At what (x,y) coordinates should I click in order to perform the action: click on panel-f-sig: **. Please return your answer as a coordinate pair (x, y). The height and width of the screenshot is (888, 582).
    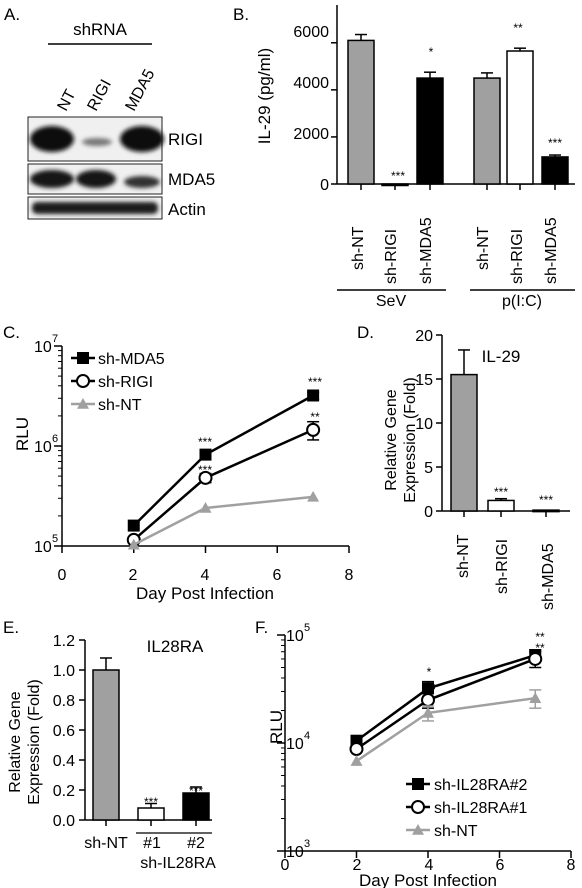
    Looking at the image, I should click on (540, 648).